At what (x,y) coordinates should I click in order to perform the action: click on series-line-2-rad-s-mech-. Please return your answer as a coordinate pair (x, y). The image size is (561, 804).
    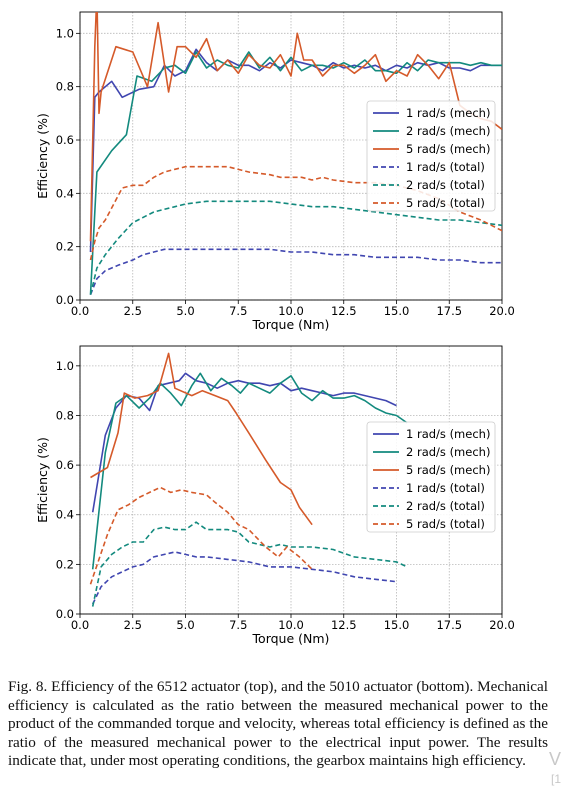
    Looking at the image, I should click on (249, 471).